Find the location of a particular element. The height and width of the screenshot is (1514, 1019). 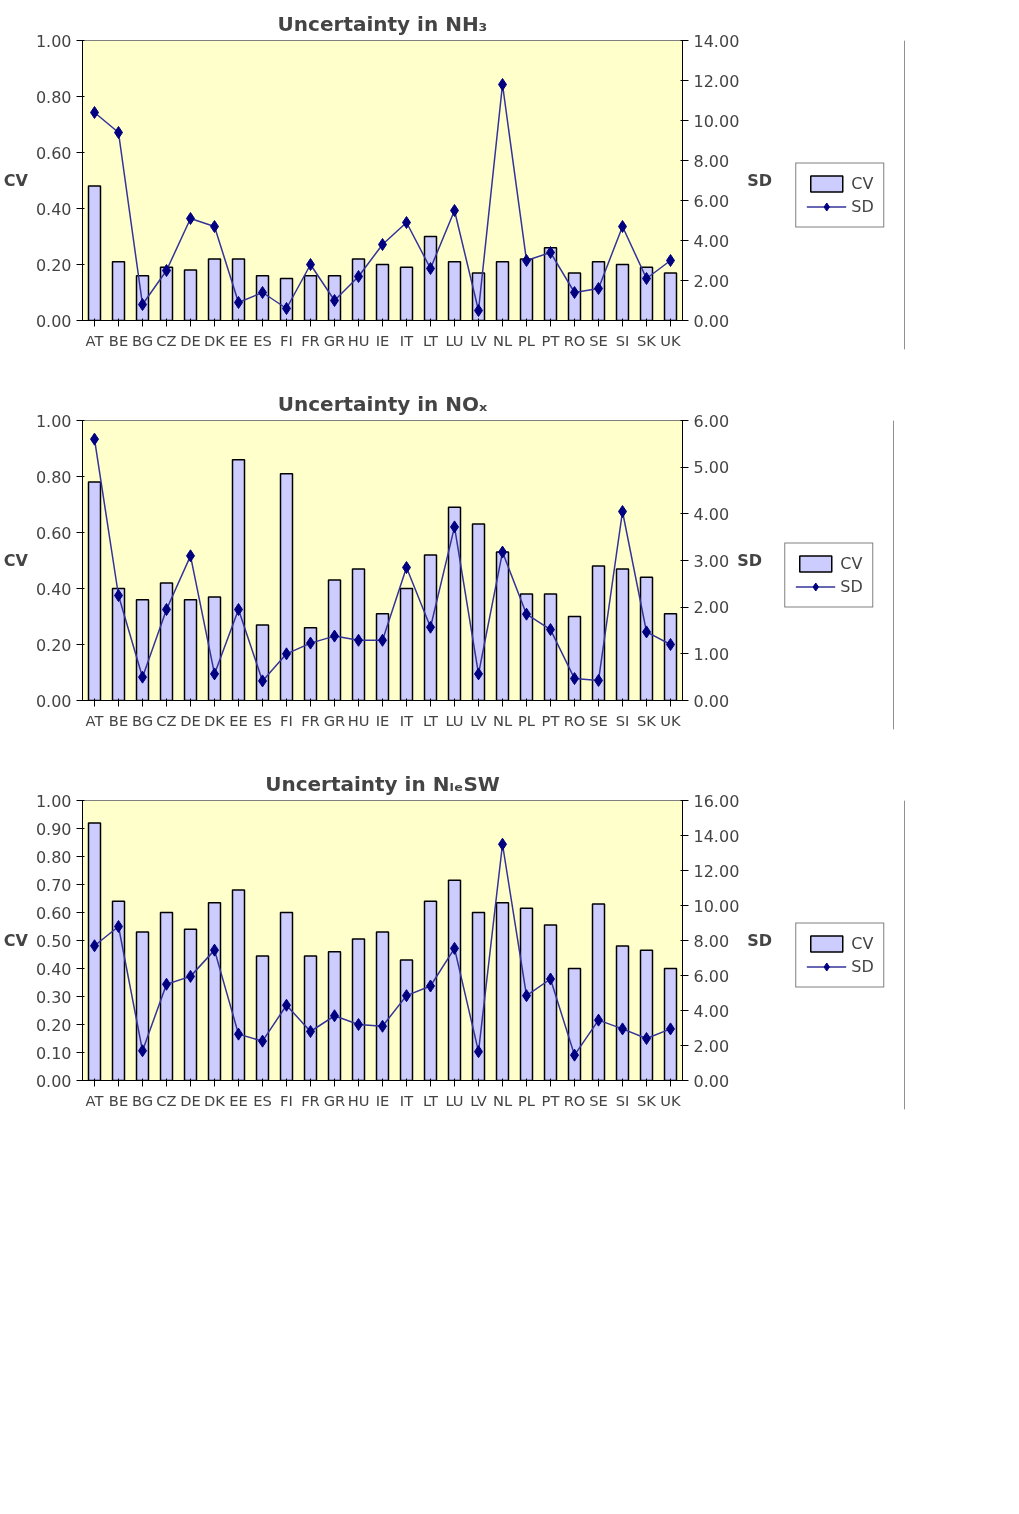

chart-title: Uncertainty in NₗₑSW is located at coordinates (382, 783).